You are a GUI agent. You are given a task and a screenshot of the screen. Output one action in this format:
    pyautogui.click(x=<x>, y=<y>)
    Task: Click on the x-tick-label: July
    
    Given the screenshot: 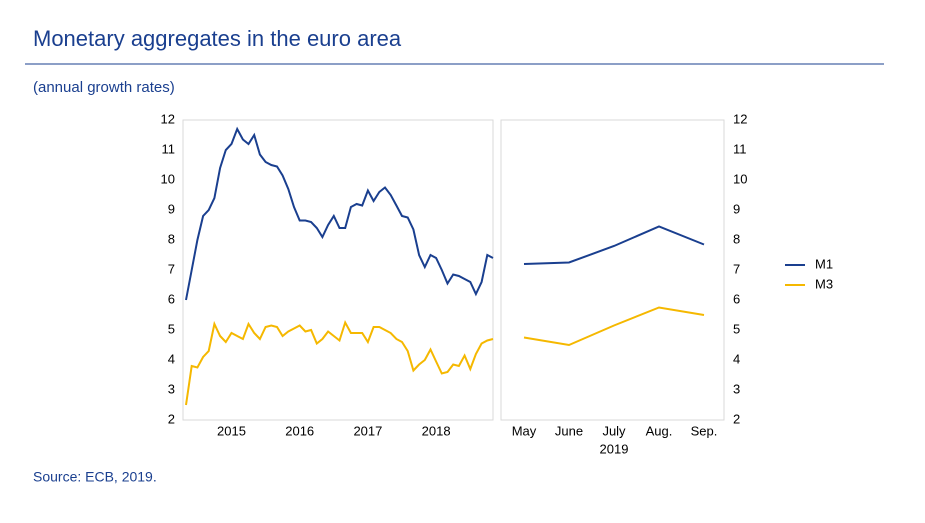 What is the action you would take?
    pyautogui.click(x=614, y=430)
    